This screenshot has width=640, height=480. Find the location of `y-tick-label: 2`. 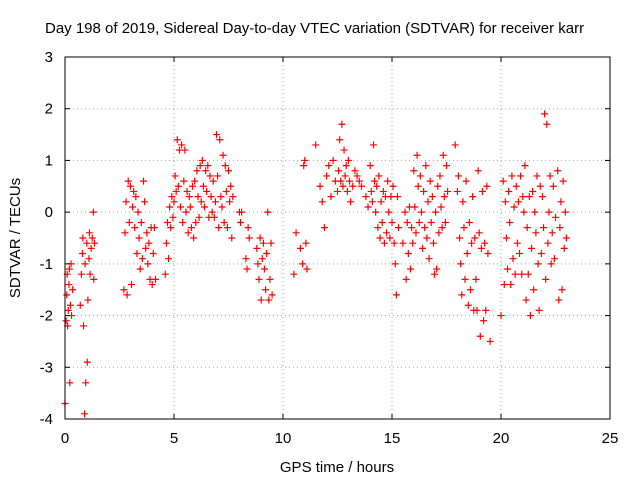

y-tick-label: 2 is located at coordinates (49, 109).